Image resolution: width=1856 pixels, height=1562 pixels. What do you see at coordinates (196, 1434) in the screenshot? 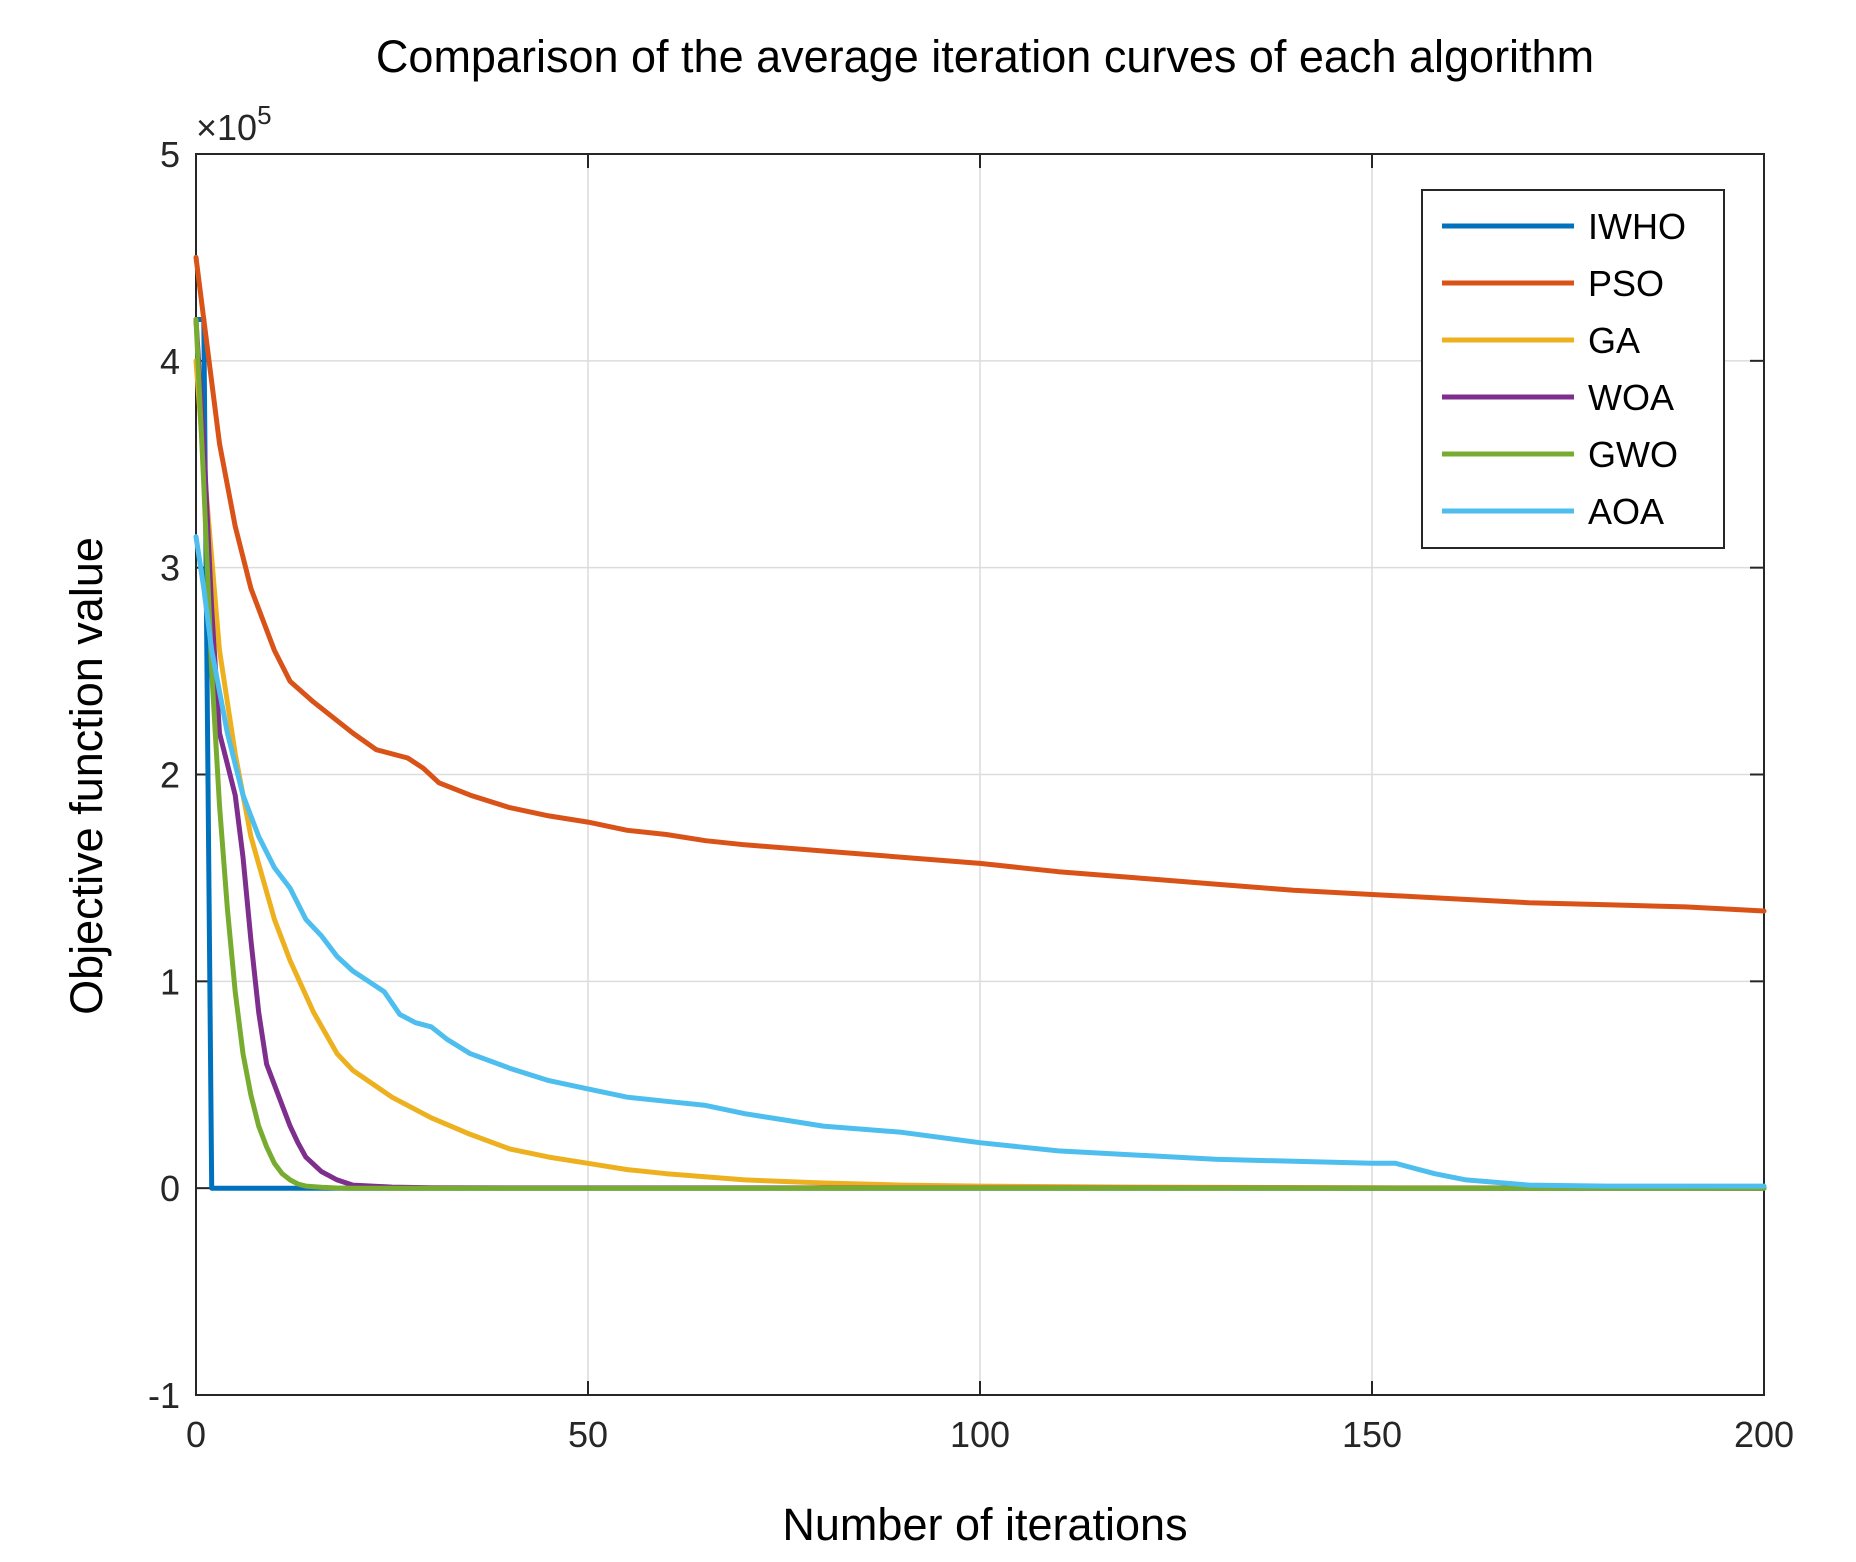
I see `x-tick-label: 0` at bounding box center [196, 1434].